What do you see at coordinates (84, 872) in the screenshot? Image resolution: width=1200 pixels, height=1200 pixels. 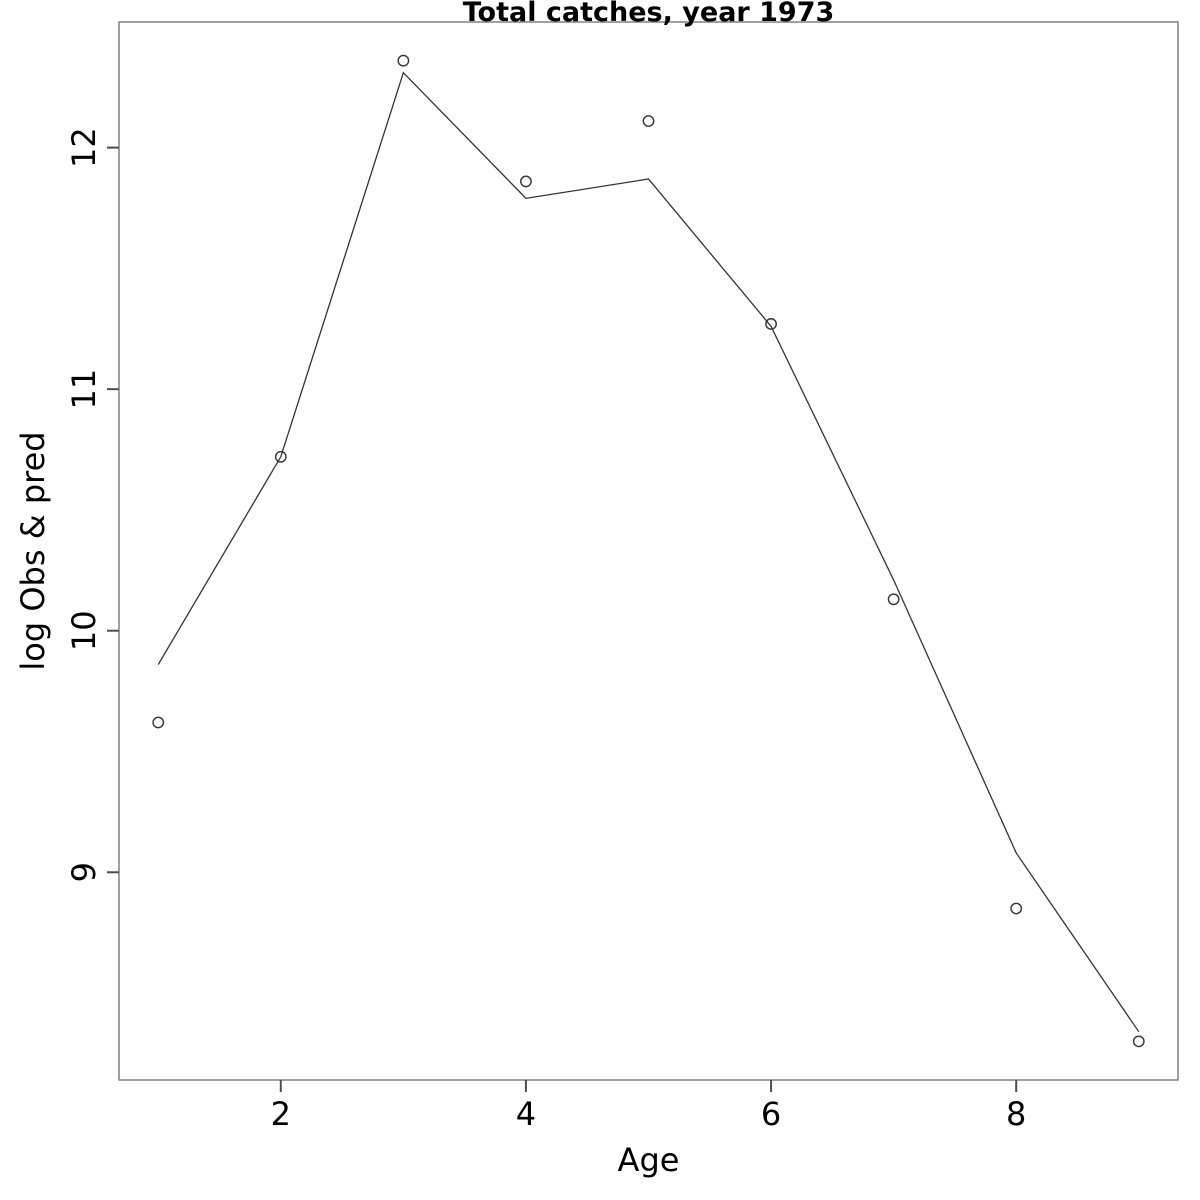 I see `y-tick-label: 9` at bounding box center [84, 872].